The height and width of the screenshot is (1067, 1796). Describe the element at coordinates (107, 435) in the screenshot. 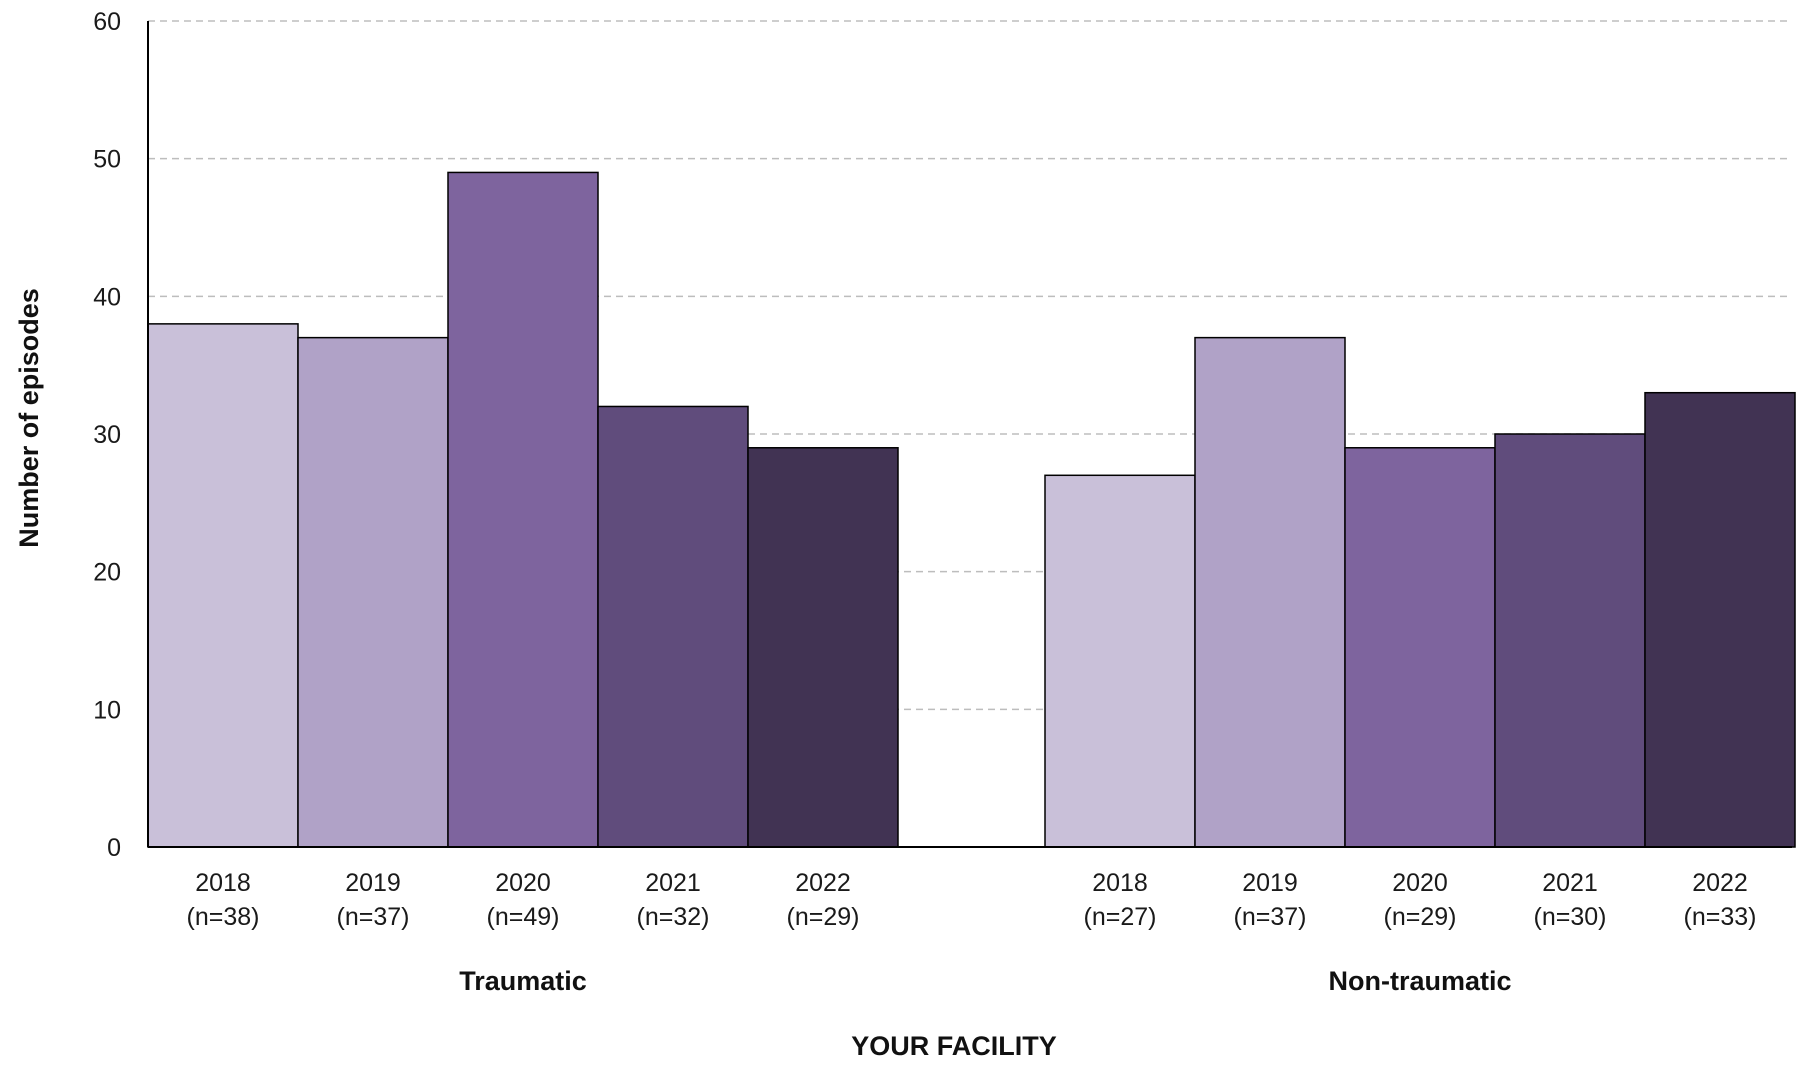

I see `y-tick-label: 30` at that location.